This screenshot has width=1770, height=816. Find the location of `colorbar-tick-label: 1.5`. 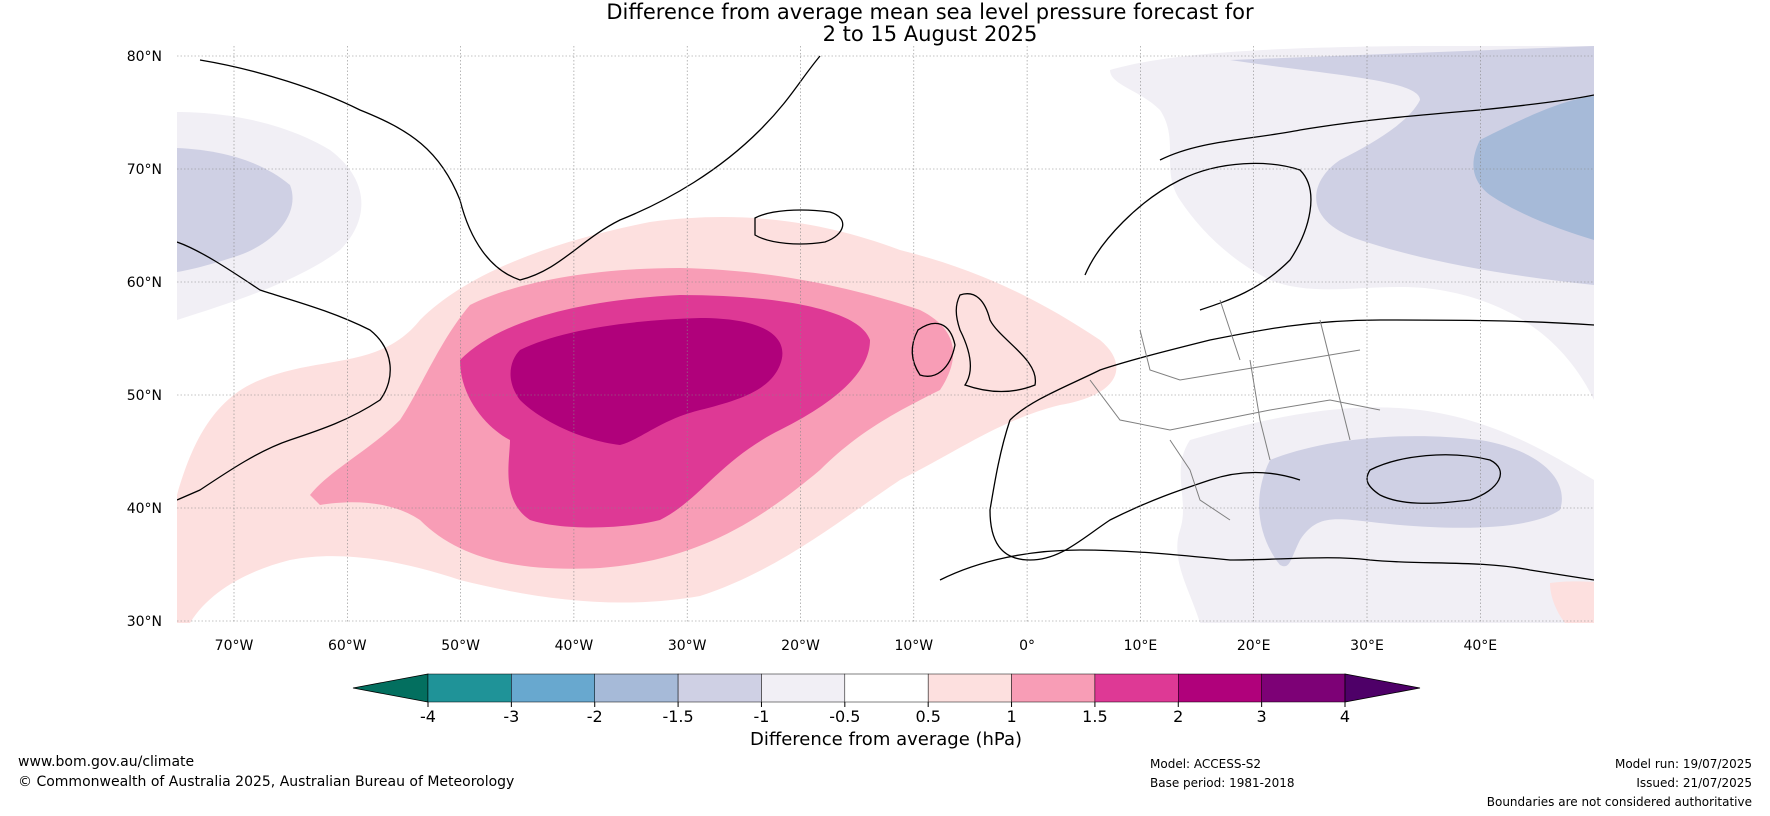

colorbar-tick-label: 1.5 is located at coordinates (1094, 716).